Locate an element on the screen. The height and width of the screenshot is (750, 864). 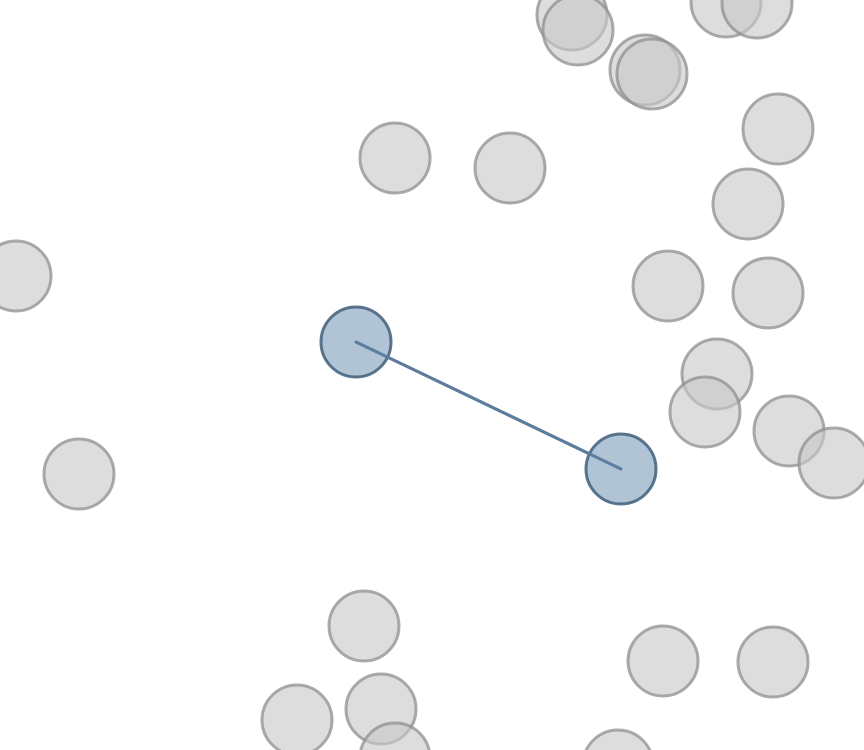
selected-edge-overlay is located at coordinates (488, 405).